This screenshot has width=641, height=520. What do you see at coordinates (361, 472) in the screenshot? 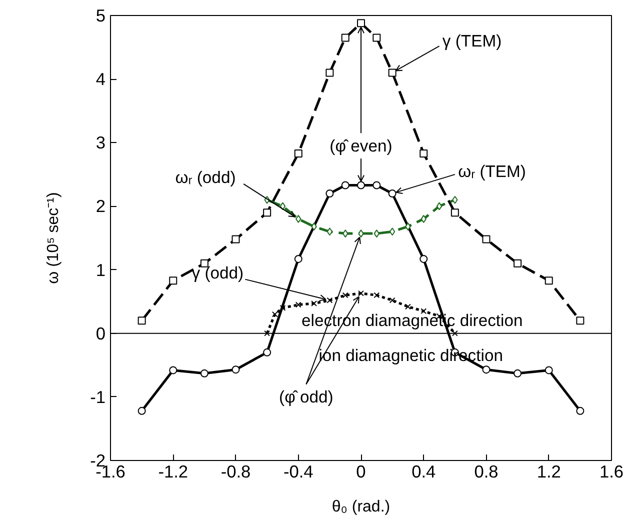
I see `x-tick-label: 0` at bounding box center [361, 472].